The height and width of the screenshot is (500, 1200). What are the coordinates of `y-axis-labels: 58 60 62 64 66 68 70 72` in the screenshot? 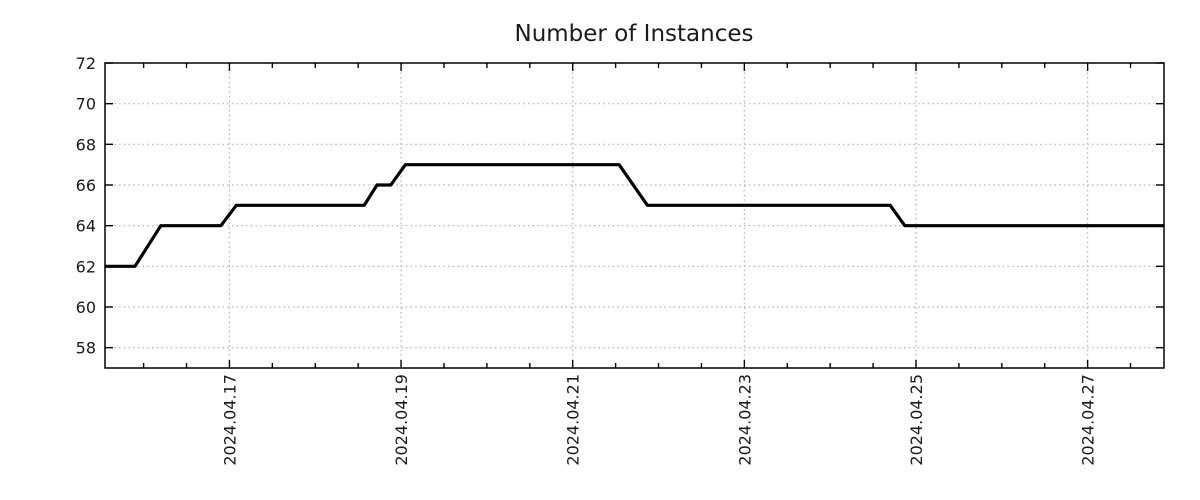 It's located at (86, 206).